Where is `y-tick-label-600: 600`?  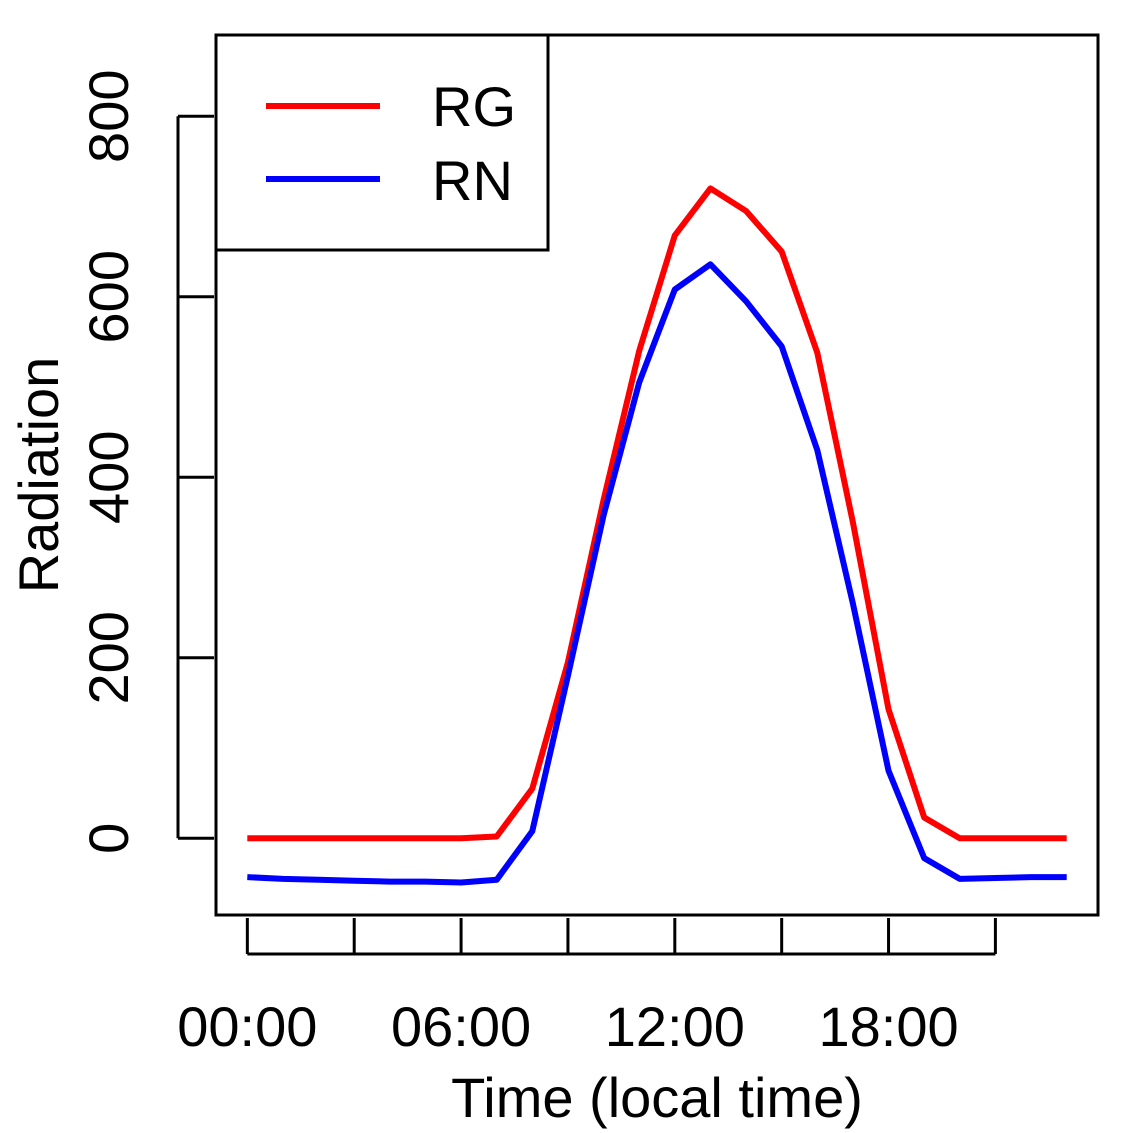 y-tick-label-600: 600 is located at coordinates (108, 296).